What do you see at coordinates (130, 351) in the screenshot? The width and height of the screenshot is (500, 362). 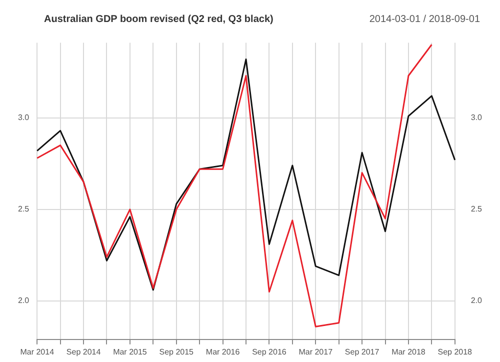 I see `x-tick-label: Mar 2015` at bounding box center [130, 351].